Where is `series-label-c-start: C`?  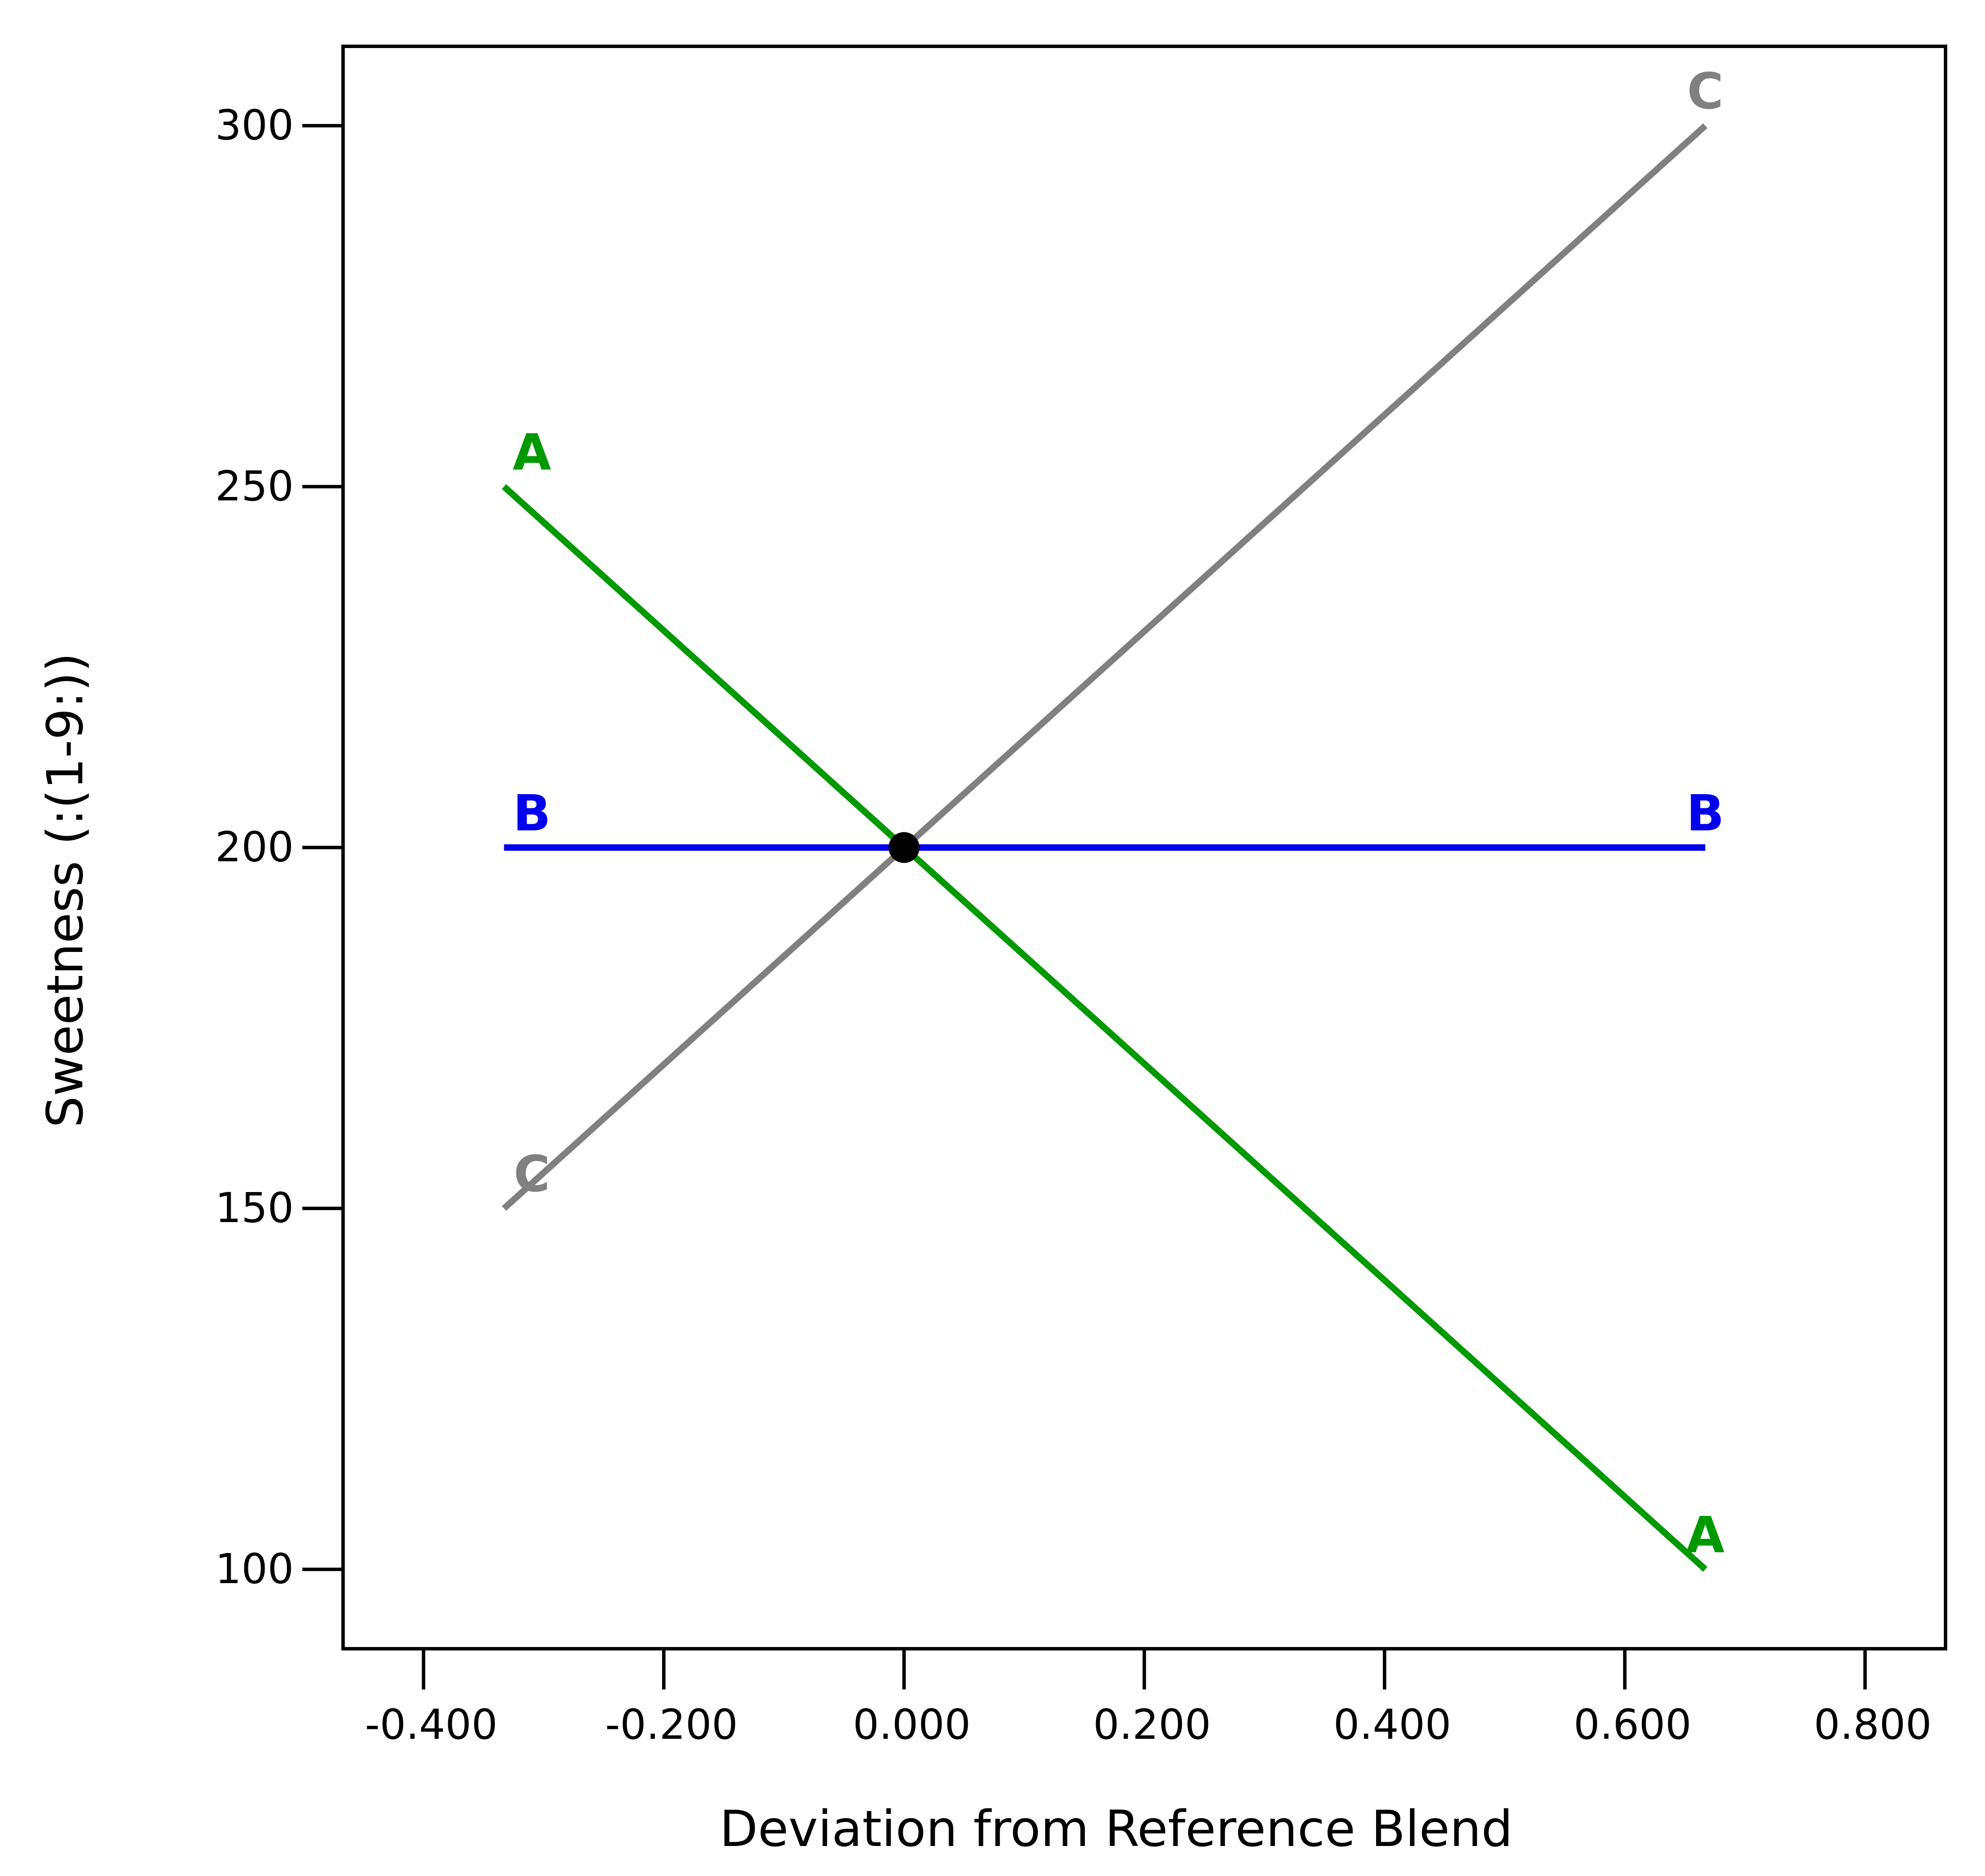 series-label-c-start: C is located at coordinates (532, 1174).